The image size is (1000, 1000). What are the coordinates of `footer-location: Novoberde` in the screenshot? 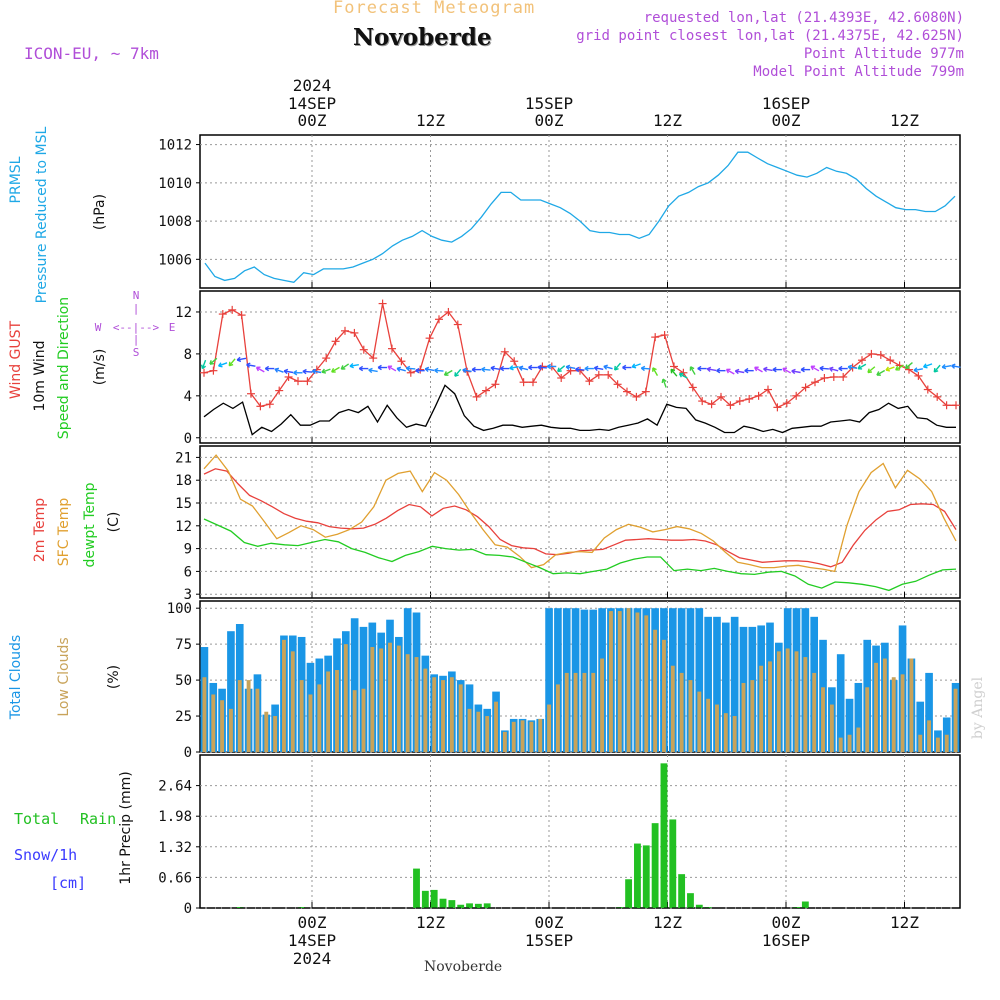 It's located at (463, 967).